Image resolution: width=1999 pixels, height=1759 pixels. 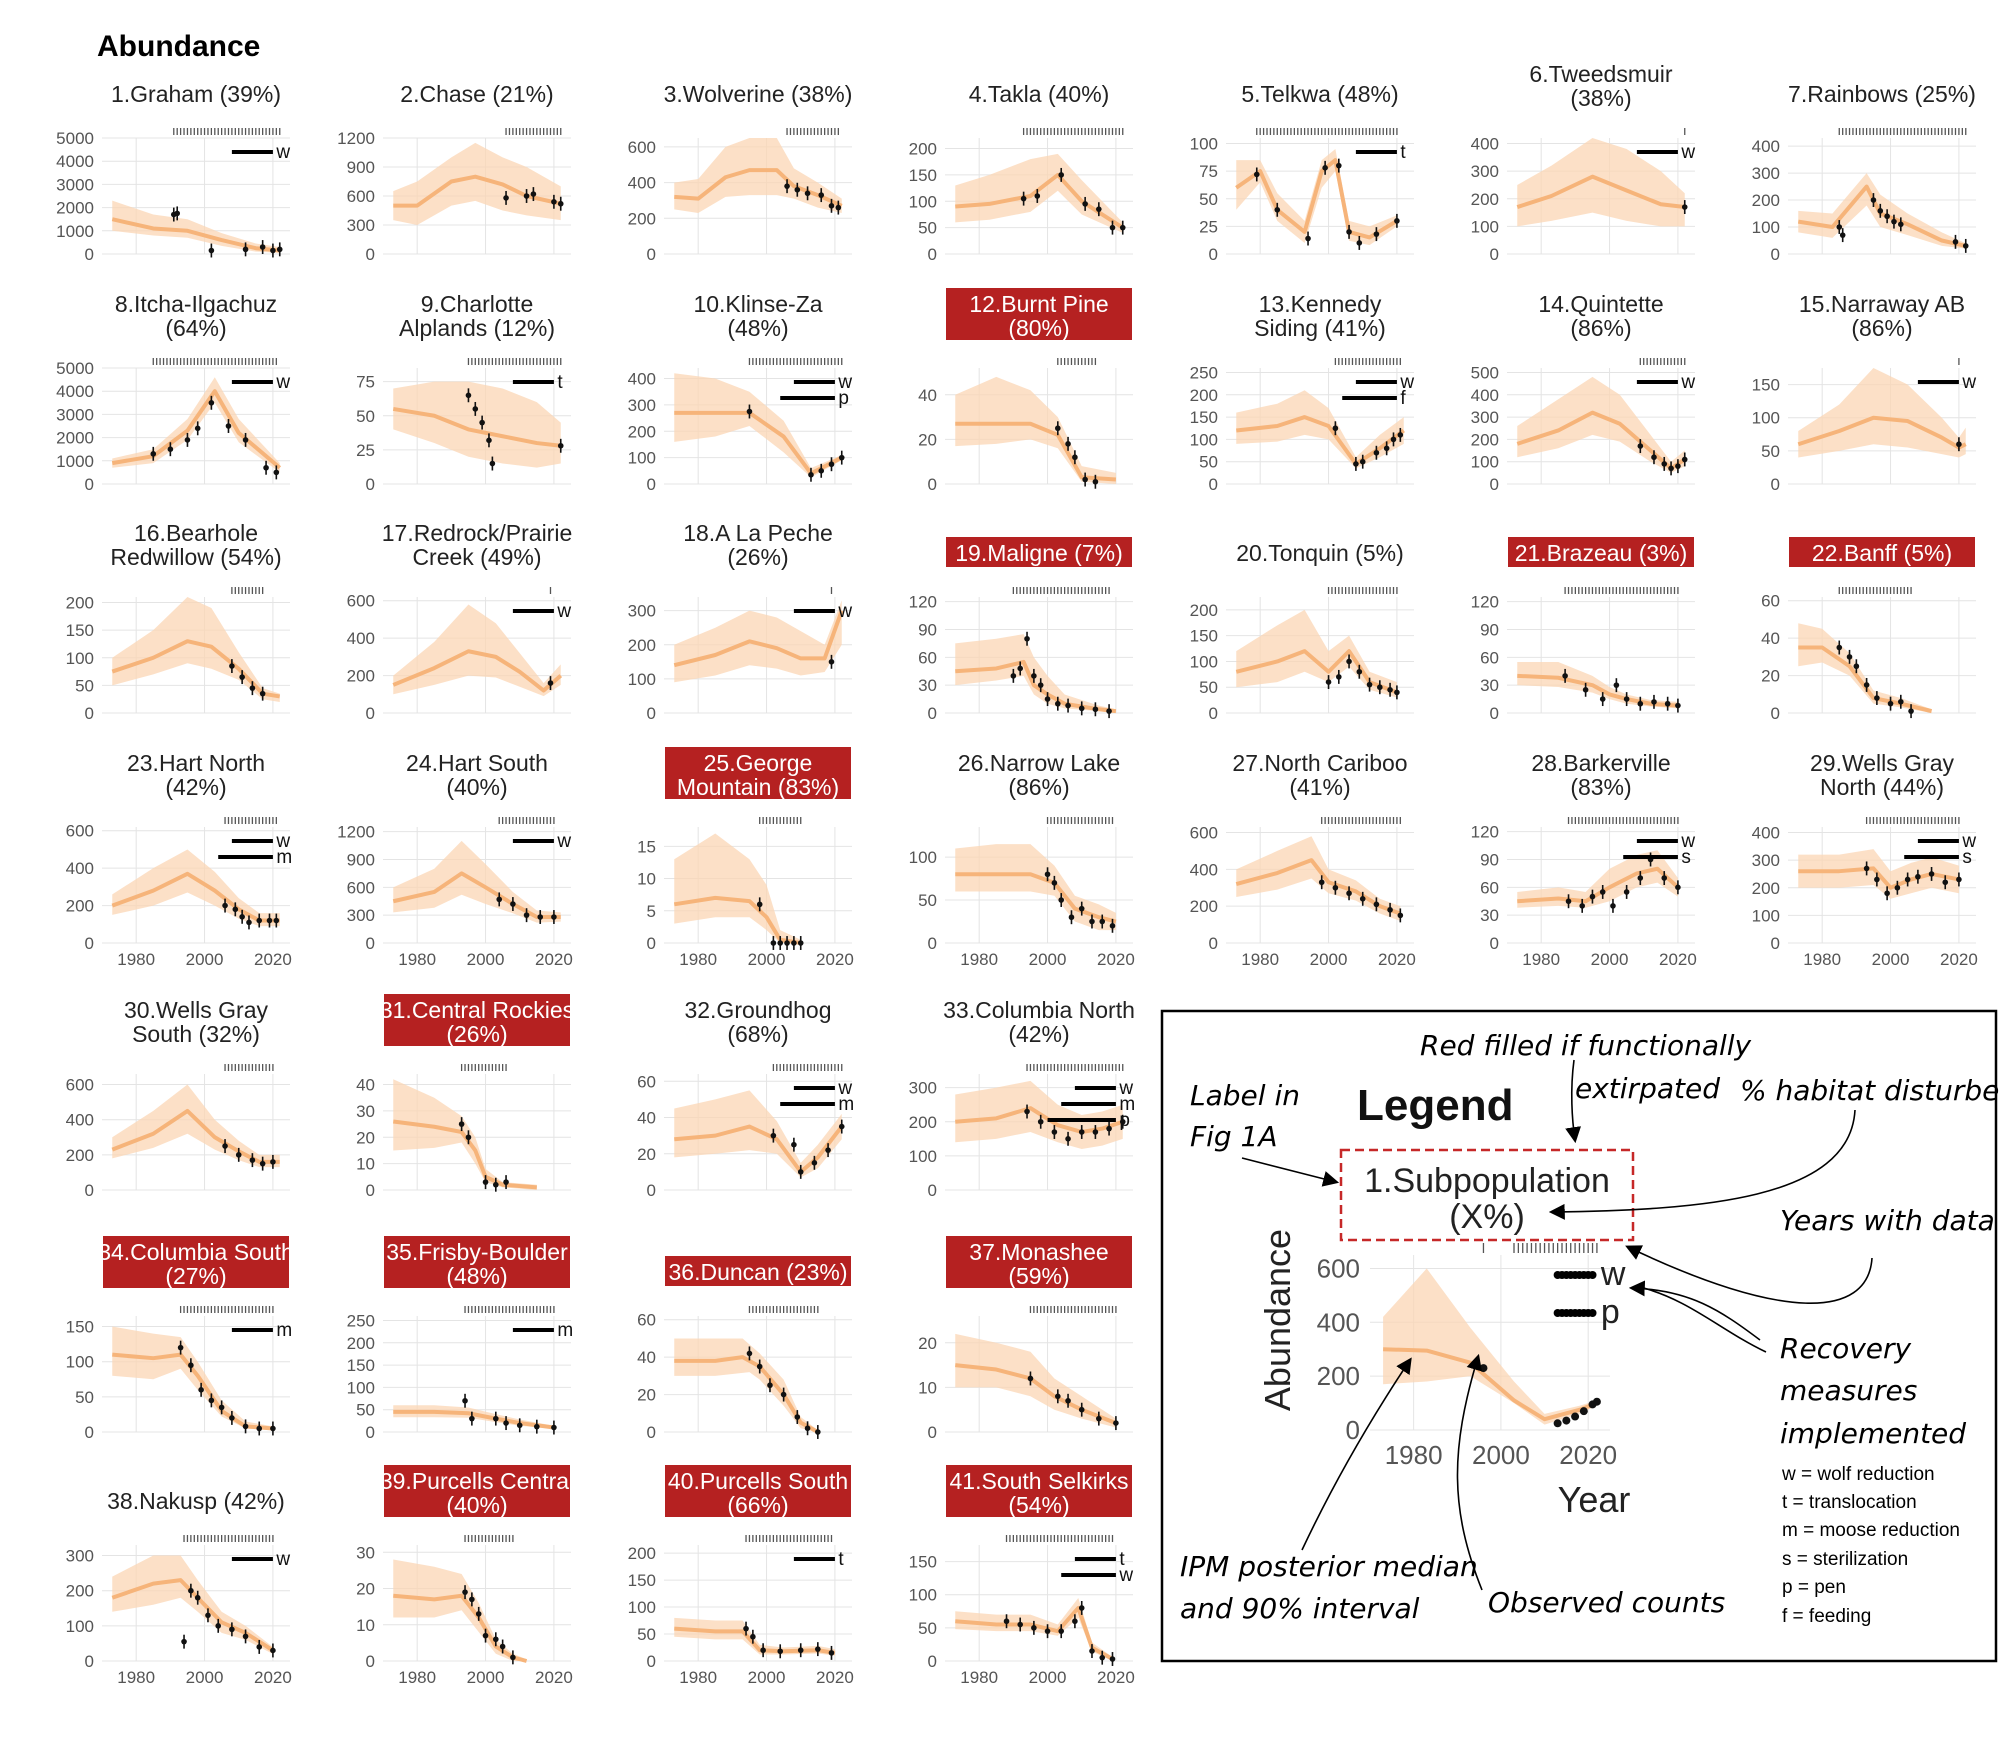 I want to click on panel-title: 37.Monashee, so click(x=1038, y=1252).